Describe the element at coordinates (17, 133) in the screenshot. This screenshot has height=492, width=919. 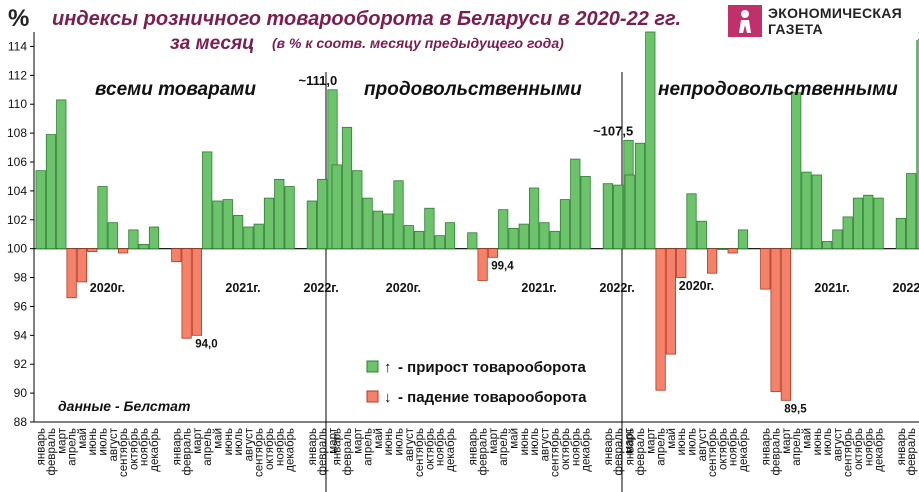
I see `y-tick-label: 108` at that location.